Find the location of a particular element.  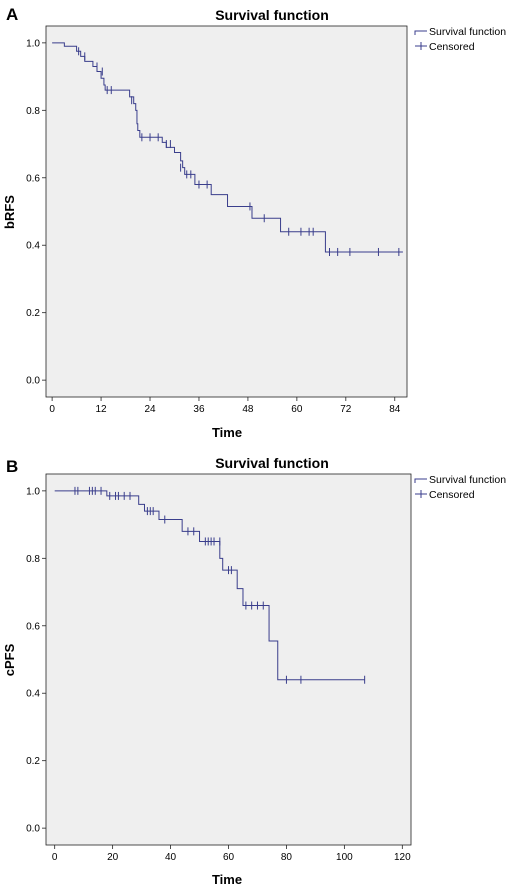

survival-curve is located at coordinates (209, 585).